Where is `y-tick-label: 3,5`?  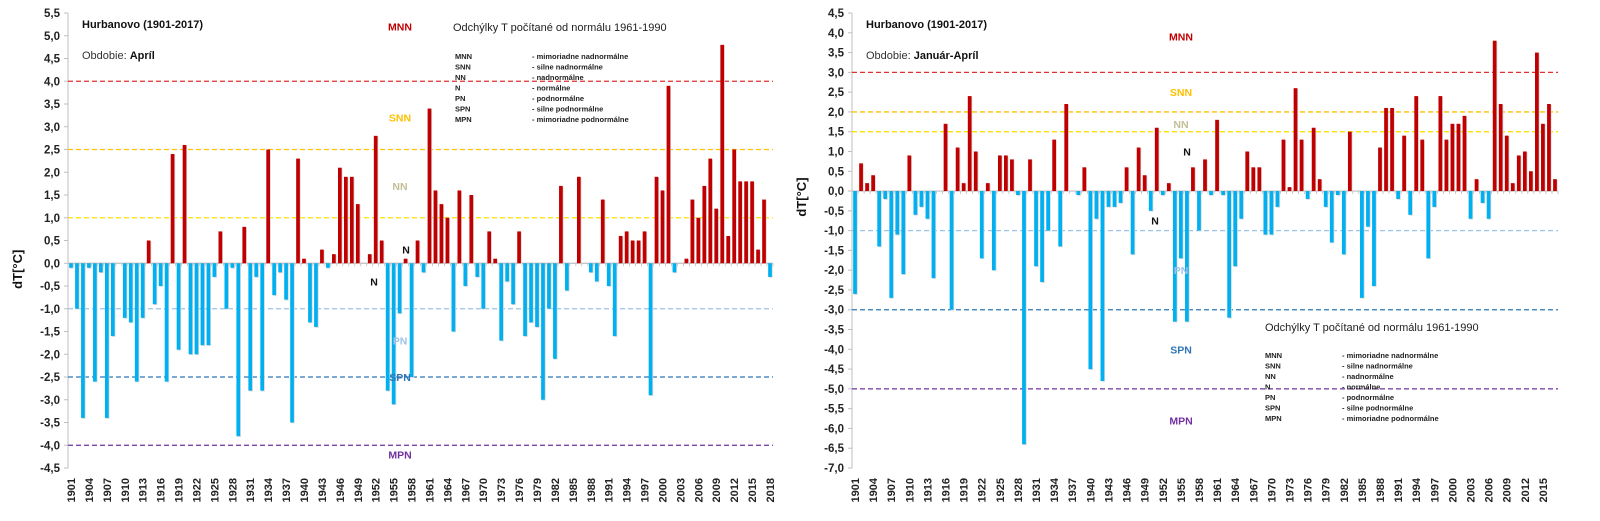 y-tick-label: 3,5 is located at coordinates (836, 54).